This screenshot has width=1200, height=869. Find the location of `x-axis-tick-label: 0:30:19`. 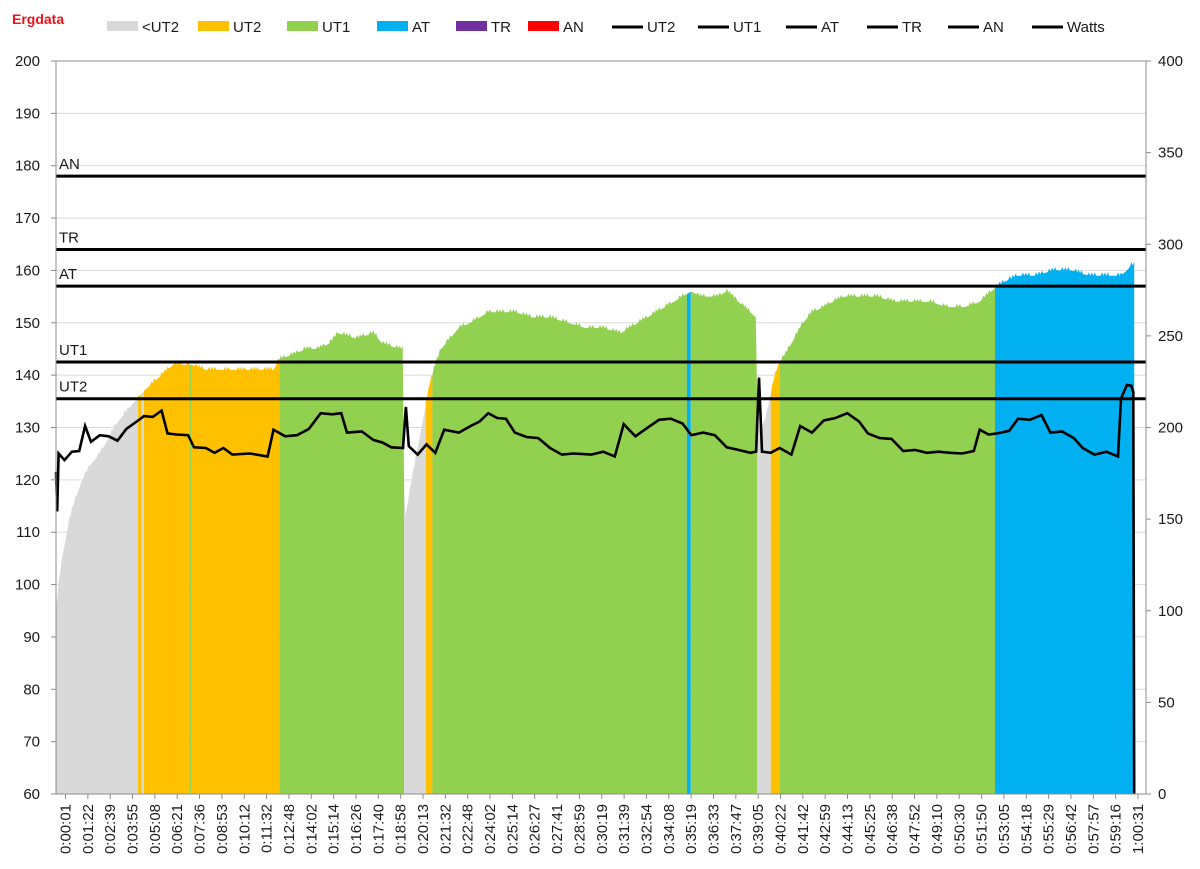

x-axis-tick-label: 0:30:19 is located at coordinates (602, 829).